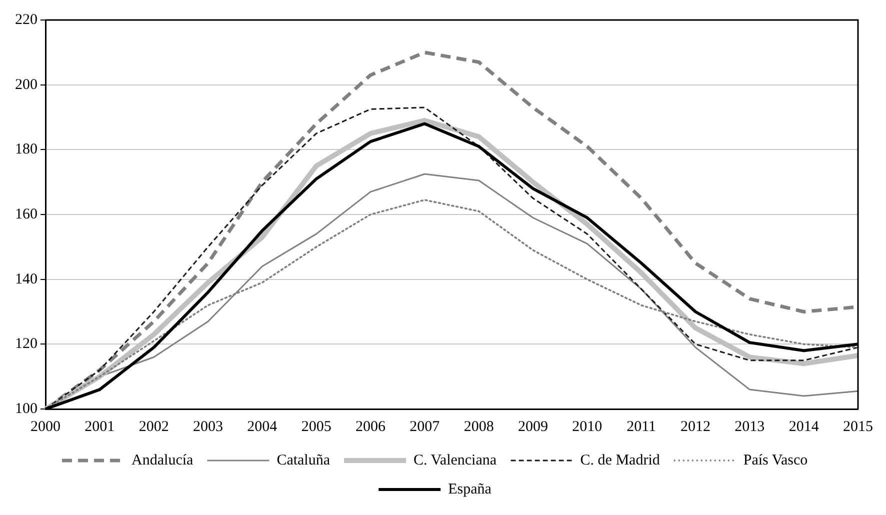  I want to click on y-tick-label: 140, so click(26, 279).